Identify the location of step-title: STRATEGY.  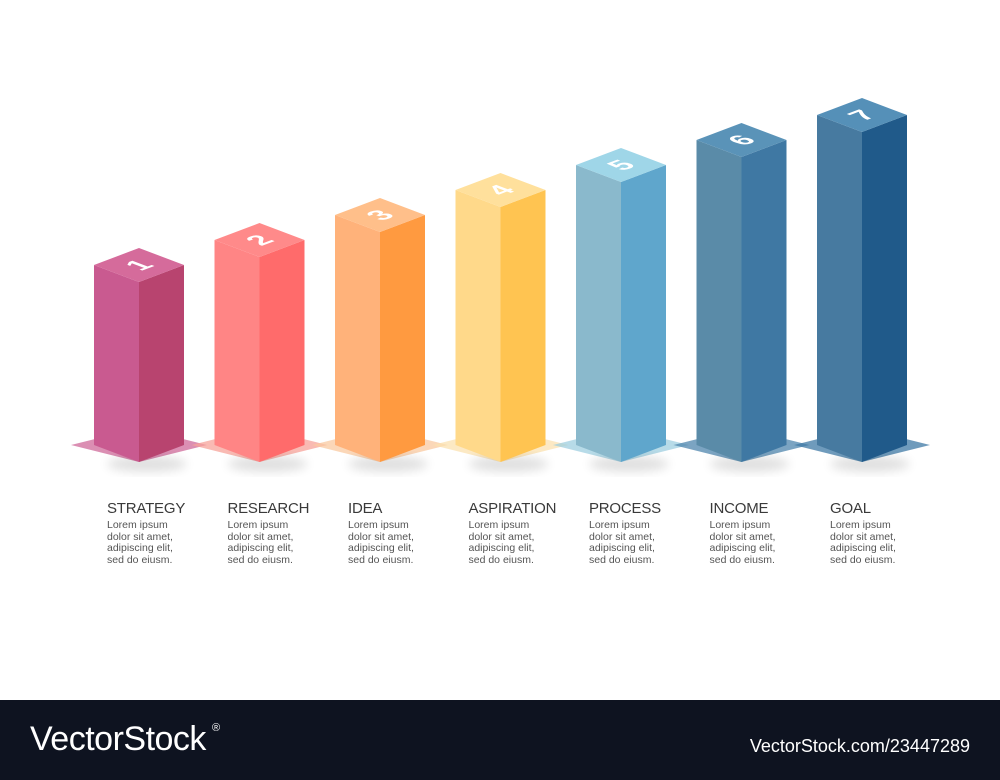
(146, 508).